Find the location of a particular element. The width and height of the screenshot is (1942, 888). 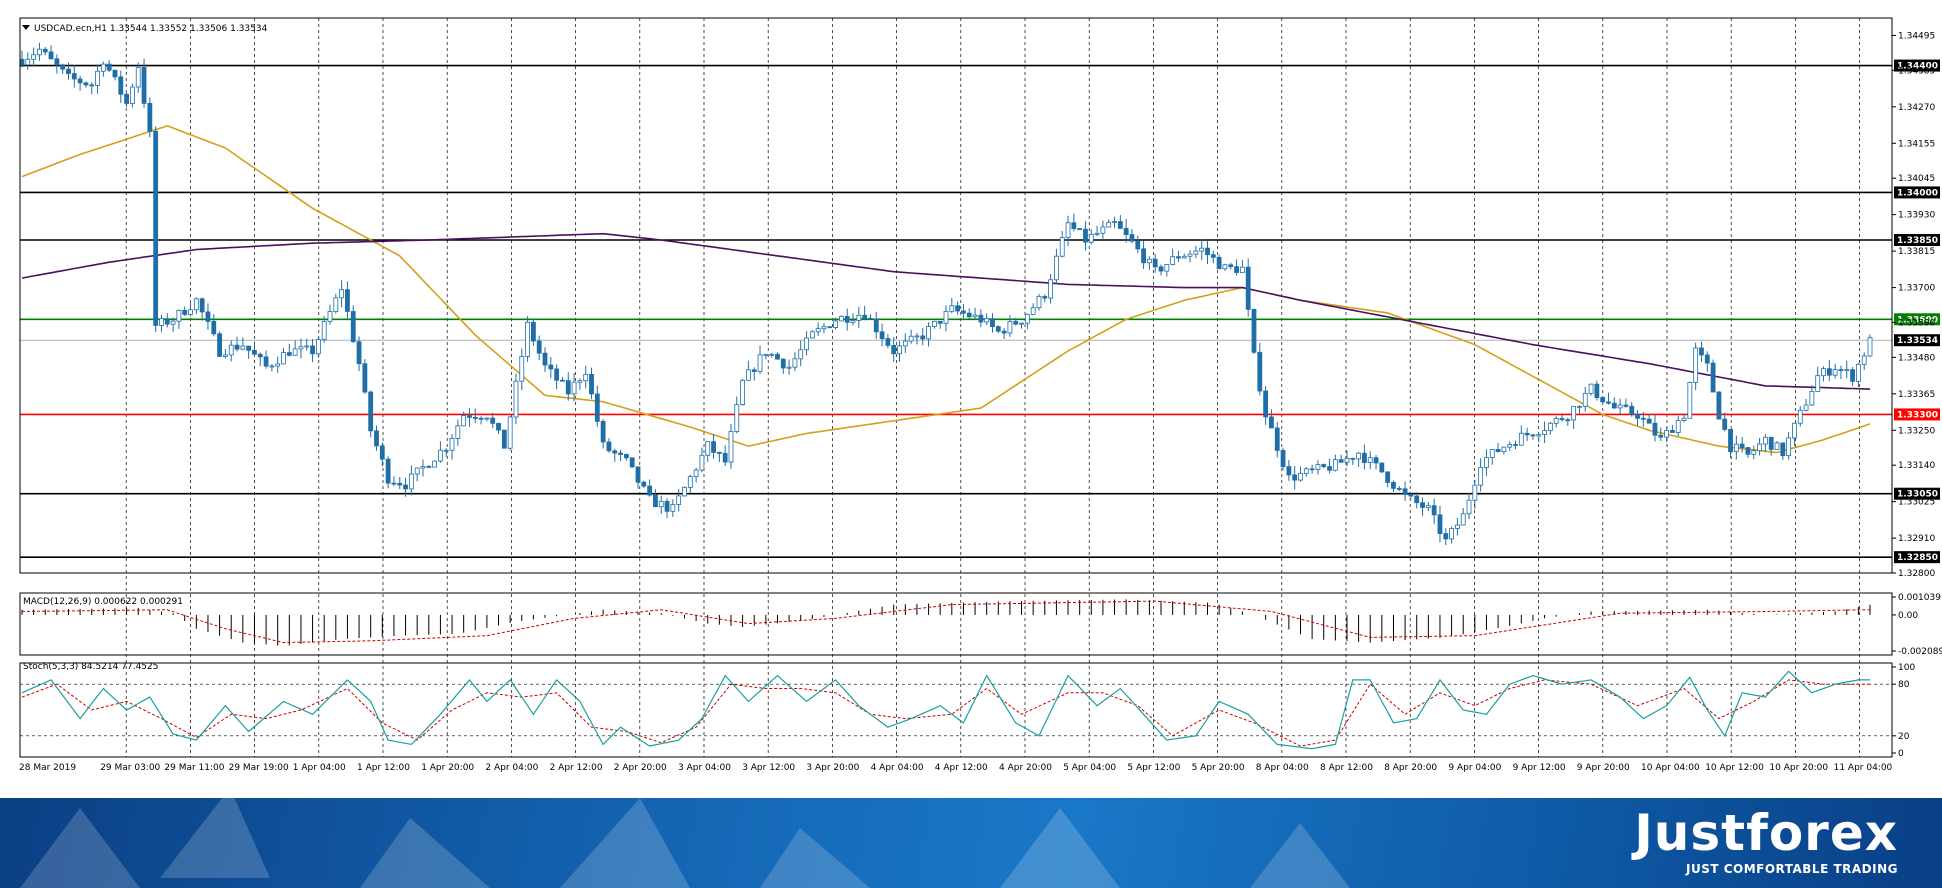

y-tick-label: 1.32800 is located at coordinates (1916, 574).